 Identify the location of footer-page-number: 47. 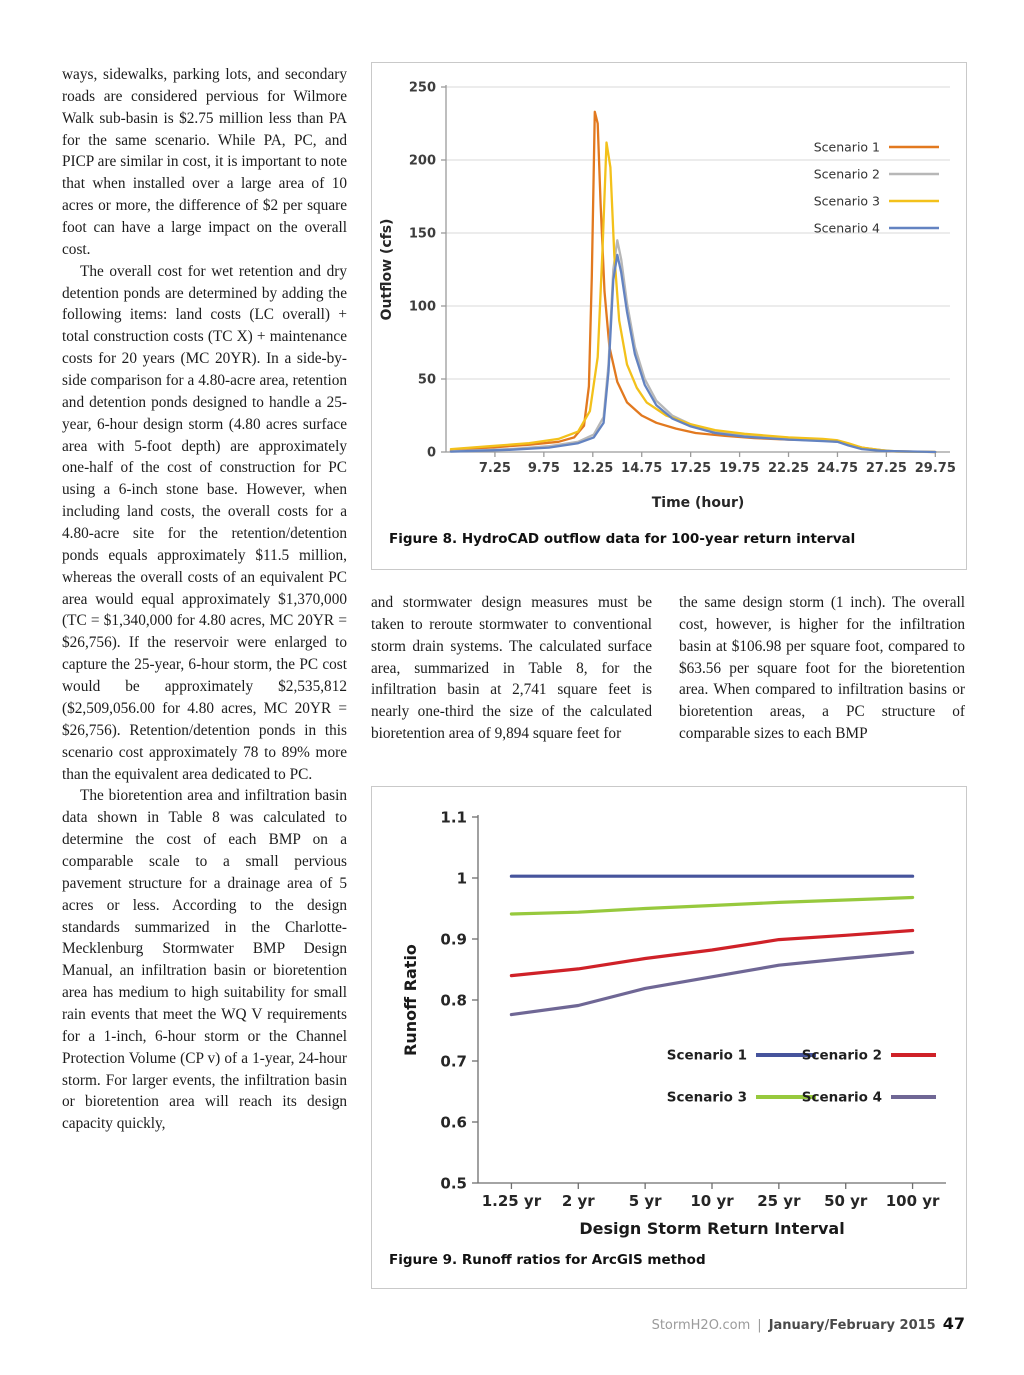
(953, 1323).